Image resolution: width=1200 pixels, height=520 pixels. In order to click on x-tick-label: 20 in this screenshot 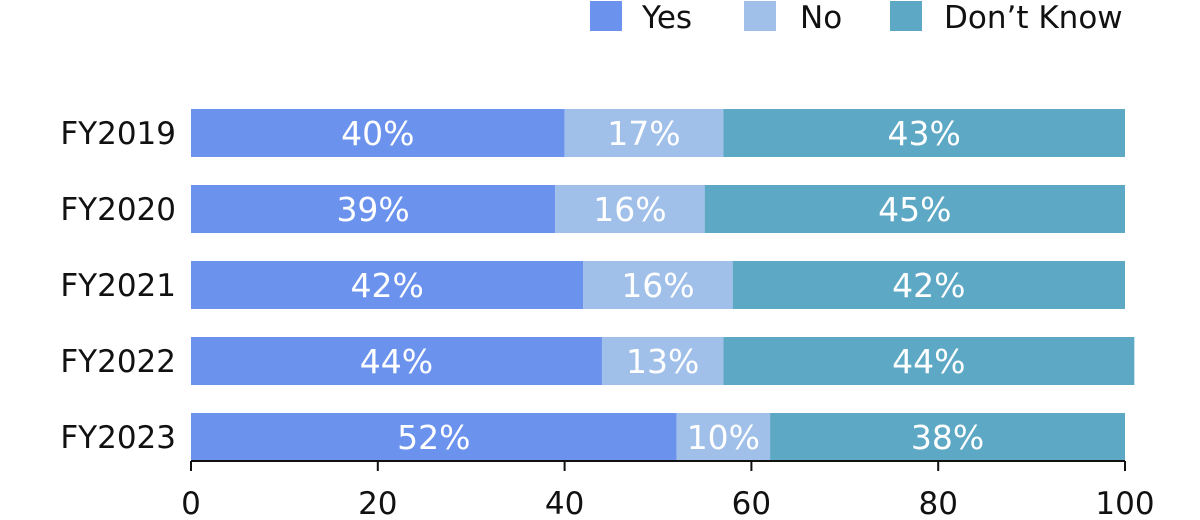, I will do `click(377, 503)`.